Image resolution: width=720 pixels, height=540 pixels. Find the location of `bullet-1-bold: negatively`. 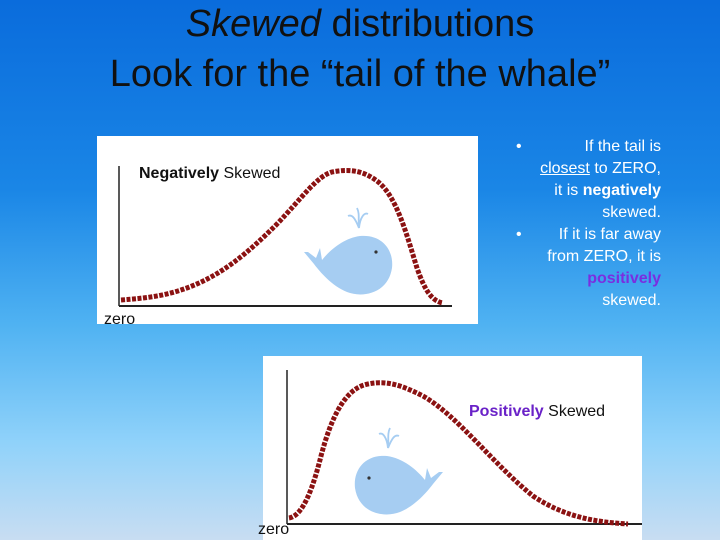

bullet-1-bold: negatively is located at coordinates (621, 190).